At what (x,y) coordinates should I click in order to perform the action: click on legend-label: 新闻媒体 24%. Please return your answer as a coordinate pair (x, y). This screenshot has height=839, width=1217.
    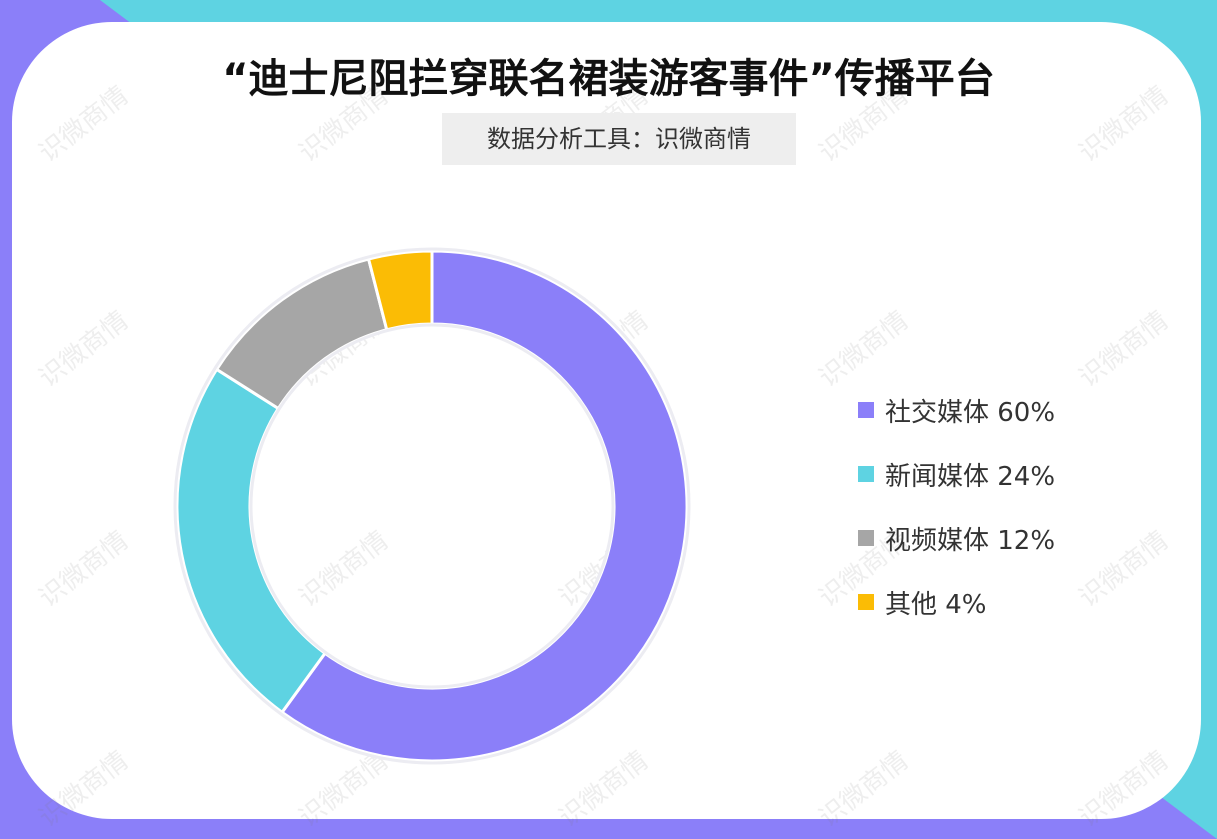
    Looking at the image, I should click on (970, 476).